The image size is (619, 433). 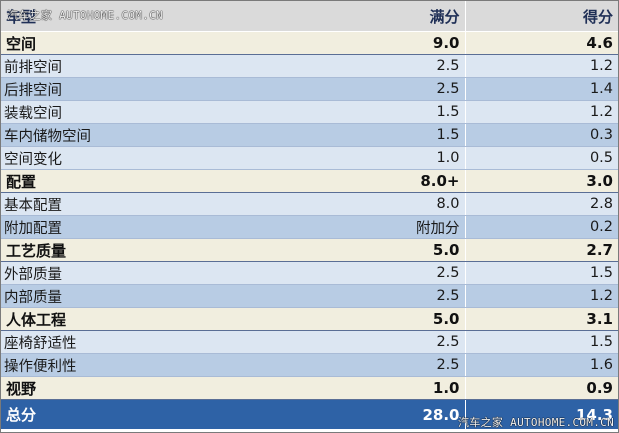 What do you see at coordinates (541, 250) in the screenshot?
I see `row-score: 2.7` at bounding box center [541, 250].